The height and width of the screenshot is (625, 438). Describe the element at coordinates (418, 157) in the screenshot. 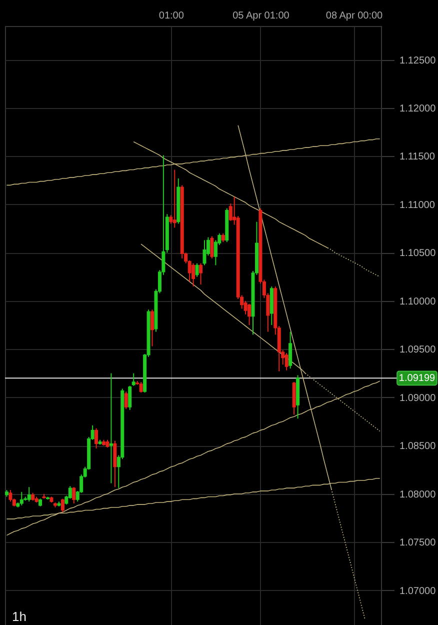

I see `y-tick-label: 1.11500` at that location.